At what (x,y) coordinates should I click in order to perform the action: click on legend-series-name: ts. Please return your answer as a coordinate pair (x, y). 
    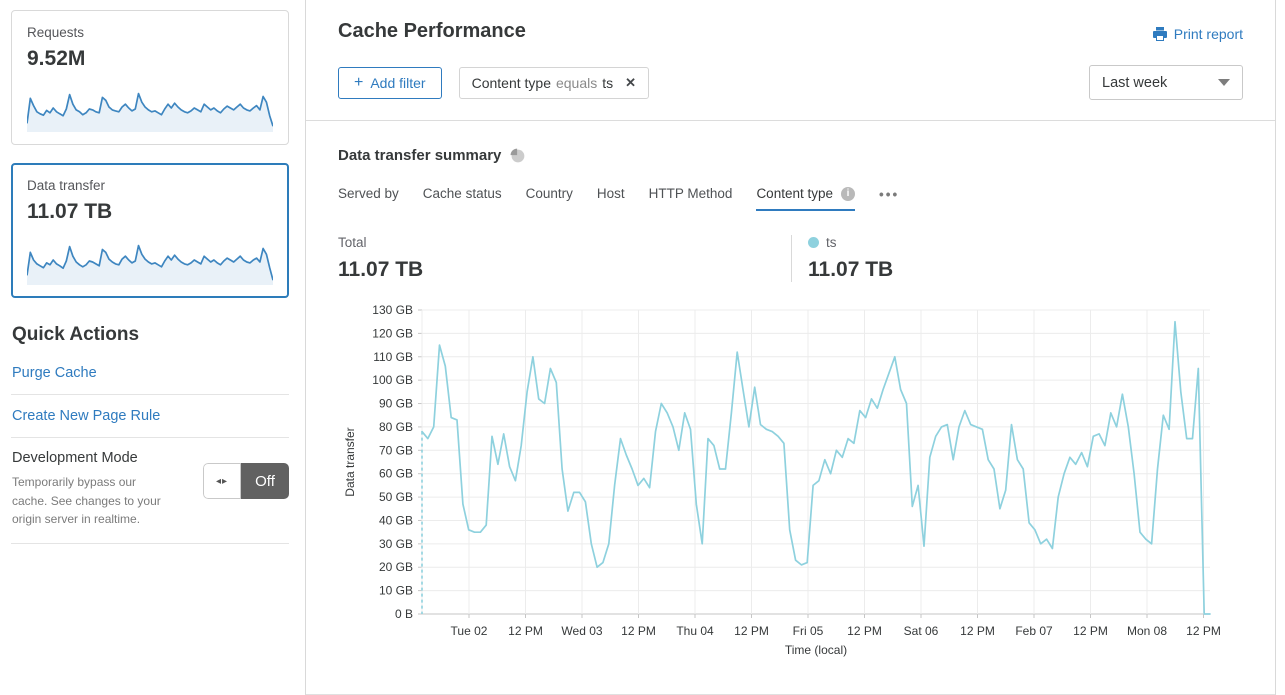
    Looking at the image, I should click on (831, 242).